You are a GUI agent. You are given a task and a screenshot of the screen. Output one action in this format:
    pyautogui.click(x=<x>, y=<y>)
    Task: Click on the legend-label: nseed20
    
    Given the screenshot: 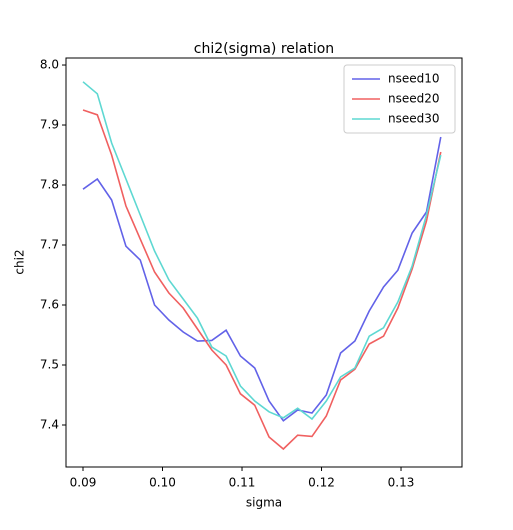 What is the action you would take?
    pyautogui.click(x=414, y=99)
    